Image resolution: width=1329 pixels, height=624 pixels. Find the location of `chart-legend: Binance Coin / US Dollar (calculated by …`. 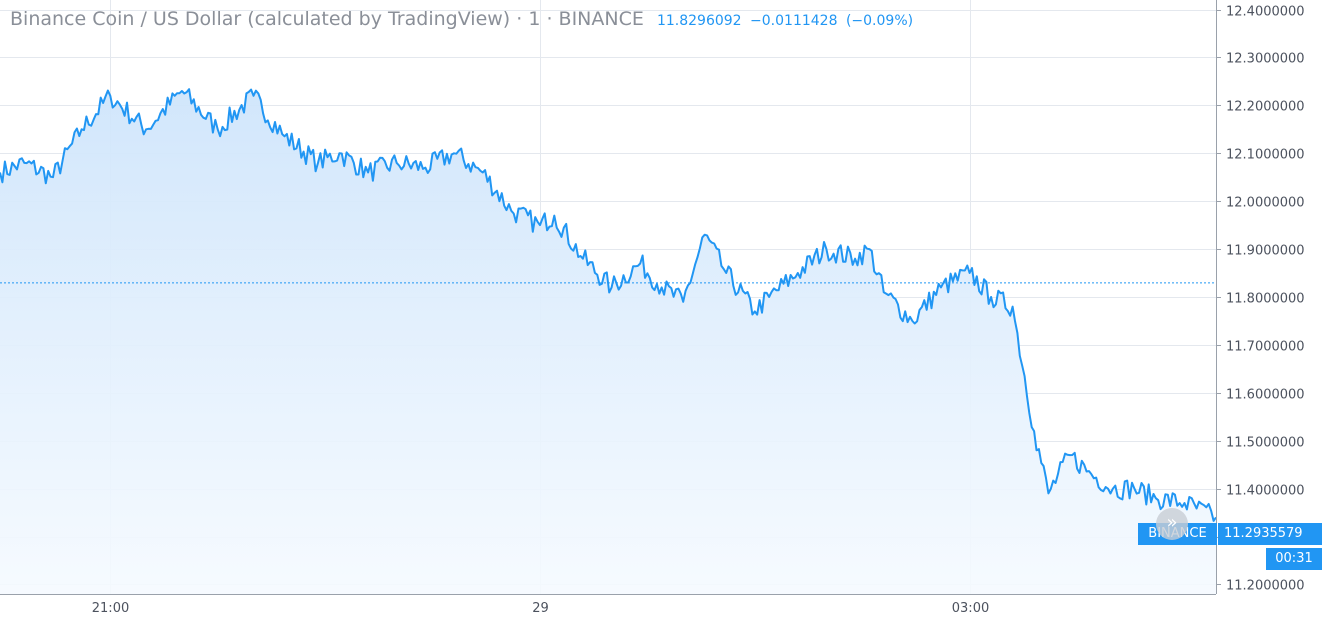

chart-legend: Binance Coin / US Dollar (calculated by … is located at coordinates (463, 19).